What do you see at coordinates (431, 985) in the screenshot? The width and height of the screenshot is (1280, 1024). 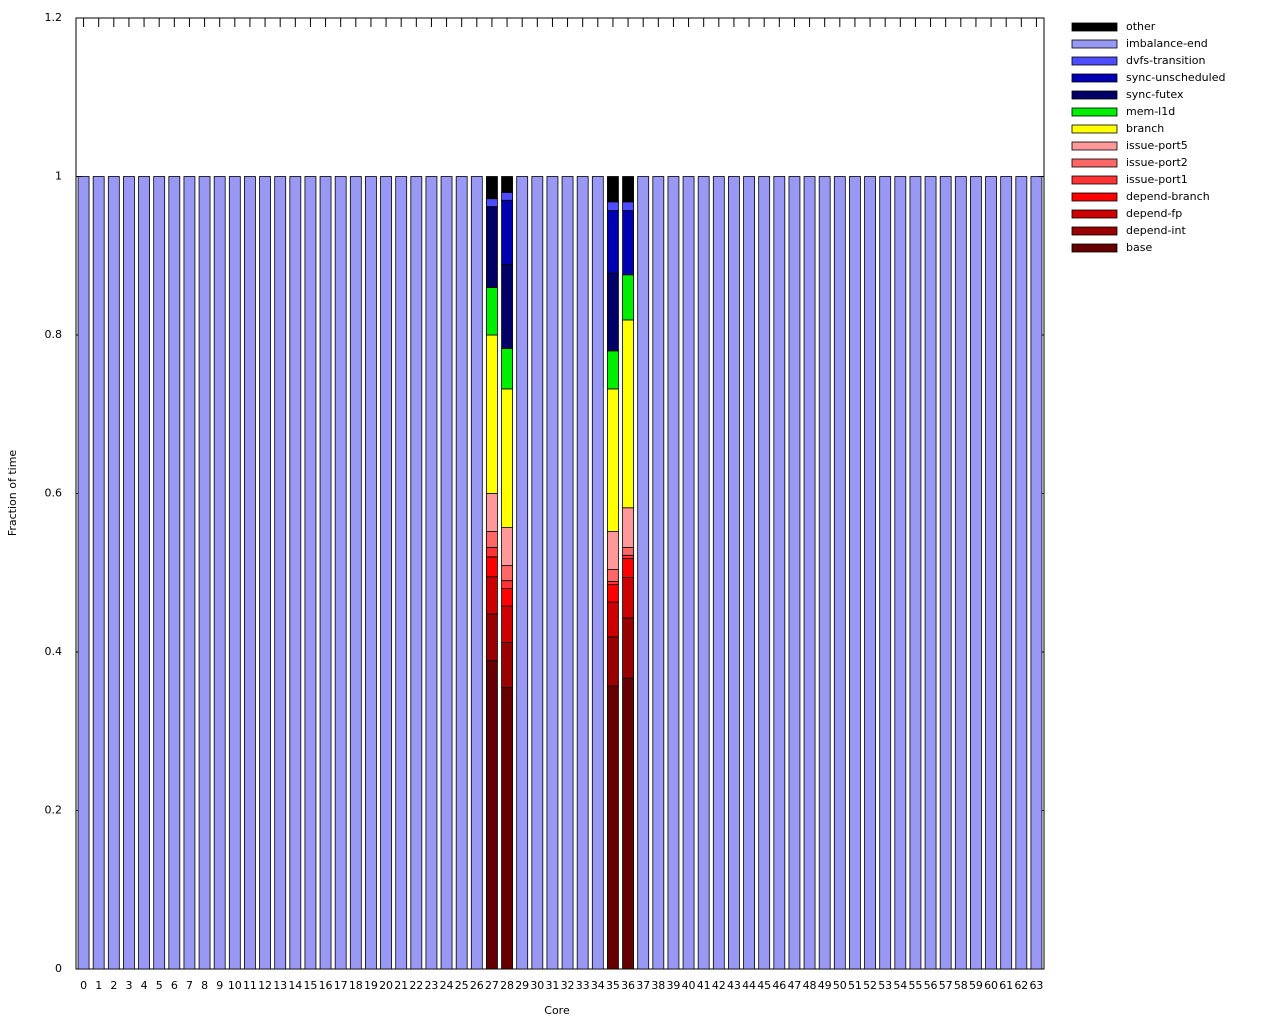 I see `x-tick-label: 23` at bounding box center [431, 985].